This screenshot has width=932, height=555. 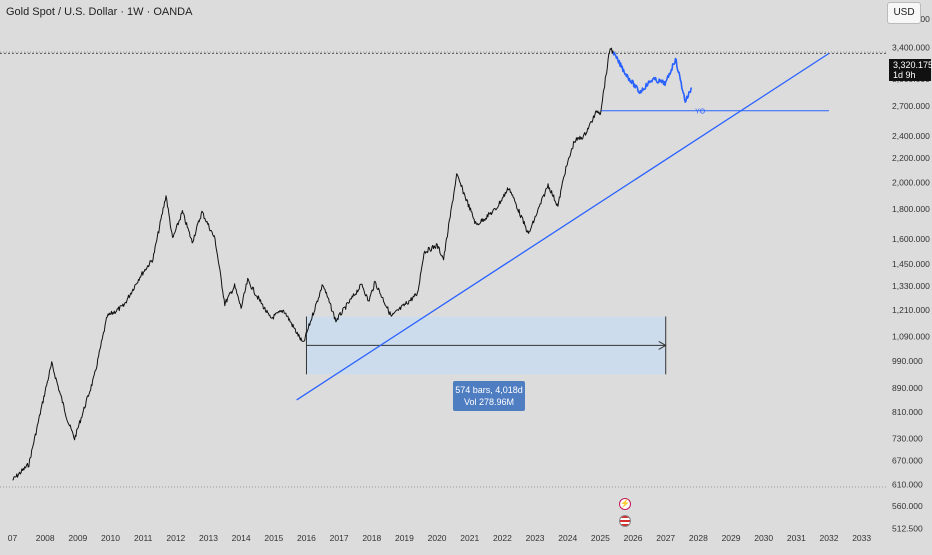 What do you see at coordinates (175, 538) in the screenshot?
I see `x-tick-label: 2012` at bounding box center [175, 538].